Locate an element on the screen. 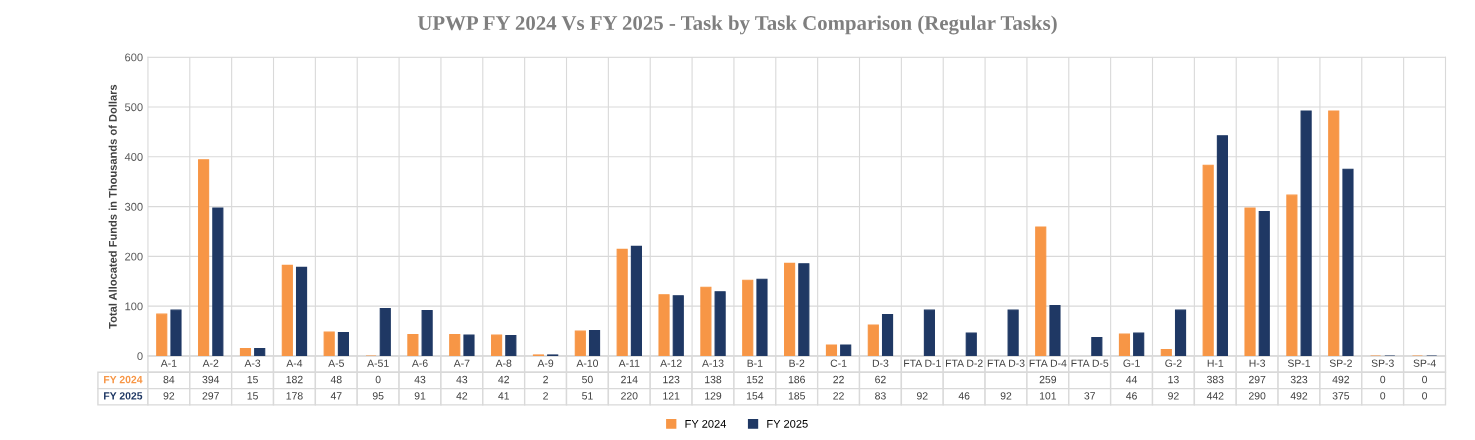 The height and width of the screenshot is (440, 1475). chart-title: UPWP FY 2024 Vs FY 2025 - Task by Task Comparison (Regular Tasks) is located at coordinates (737, 25).